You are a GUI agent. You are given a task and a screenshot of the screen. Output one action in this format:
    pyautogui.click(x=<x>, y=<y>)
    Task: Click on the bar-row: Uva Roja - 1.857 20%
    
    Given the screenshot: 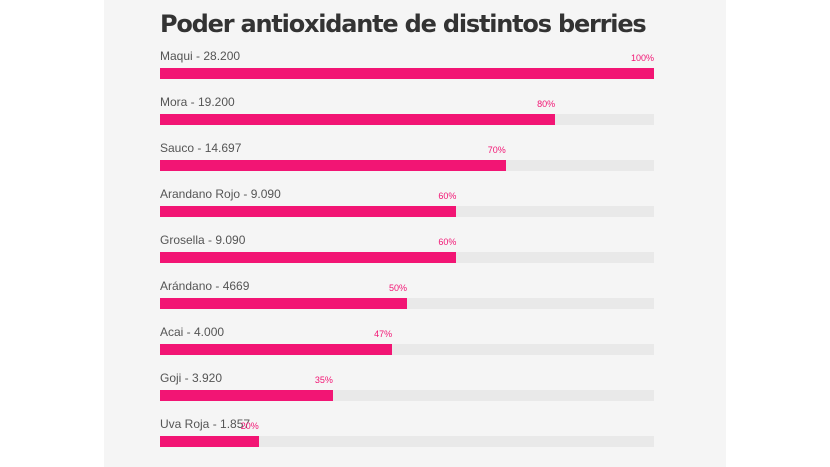 What is the action you would take?
    pyautogui.click(x=407, y=437)
    